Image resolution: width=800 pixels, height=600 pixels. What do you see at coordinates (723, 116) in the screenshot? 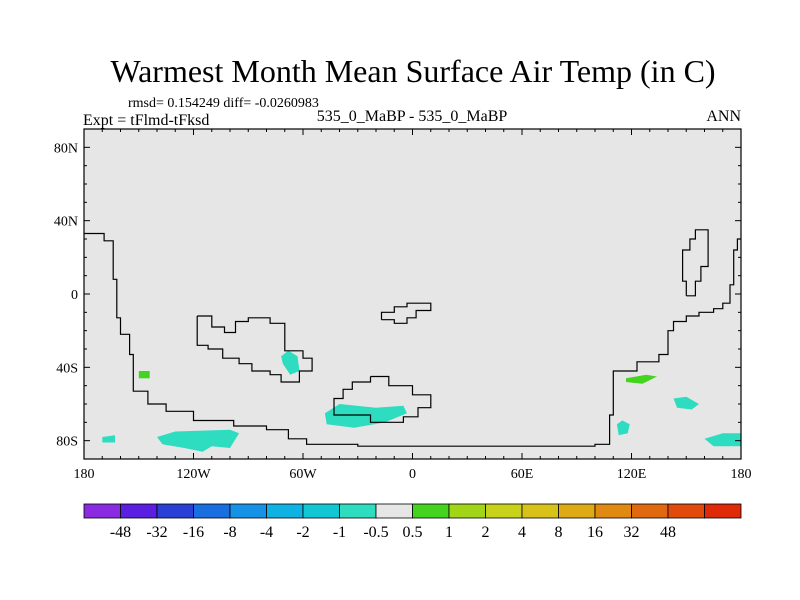
I see `season-label: ANN` at bounding box center [723, 116].